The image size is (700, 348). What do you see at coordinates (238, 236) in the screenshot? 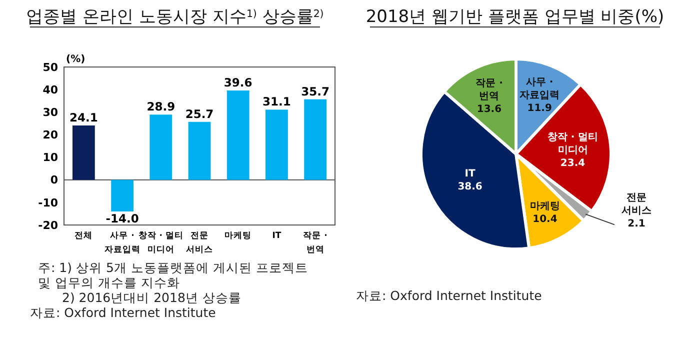
I see `x-tick-label: 마케팅` at bounding box center [238, 236].